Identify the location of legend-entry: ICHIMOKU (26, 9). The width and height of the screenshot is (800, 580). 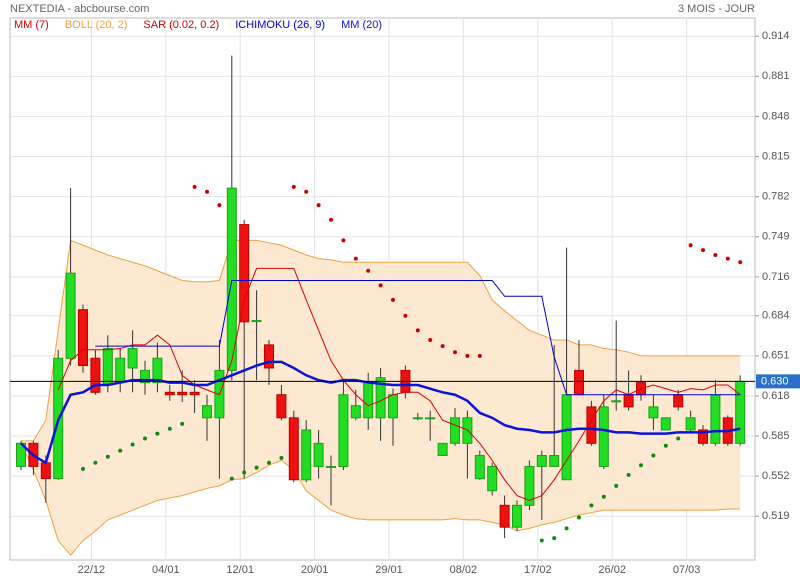
(280, 25).